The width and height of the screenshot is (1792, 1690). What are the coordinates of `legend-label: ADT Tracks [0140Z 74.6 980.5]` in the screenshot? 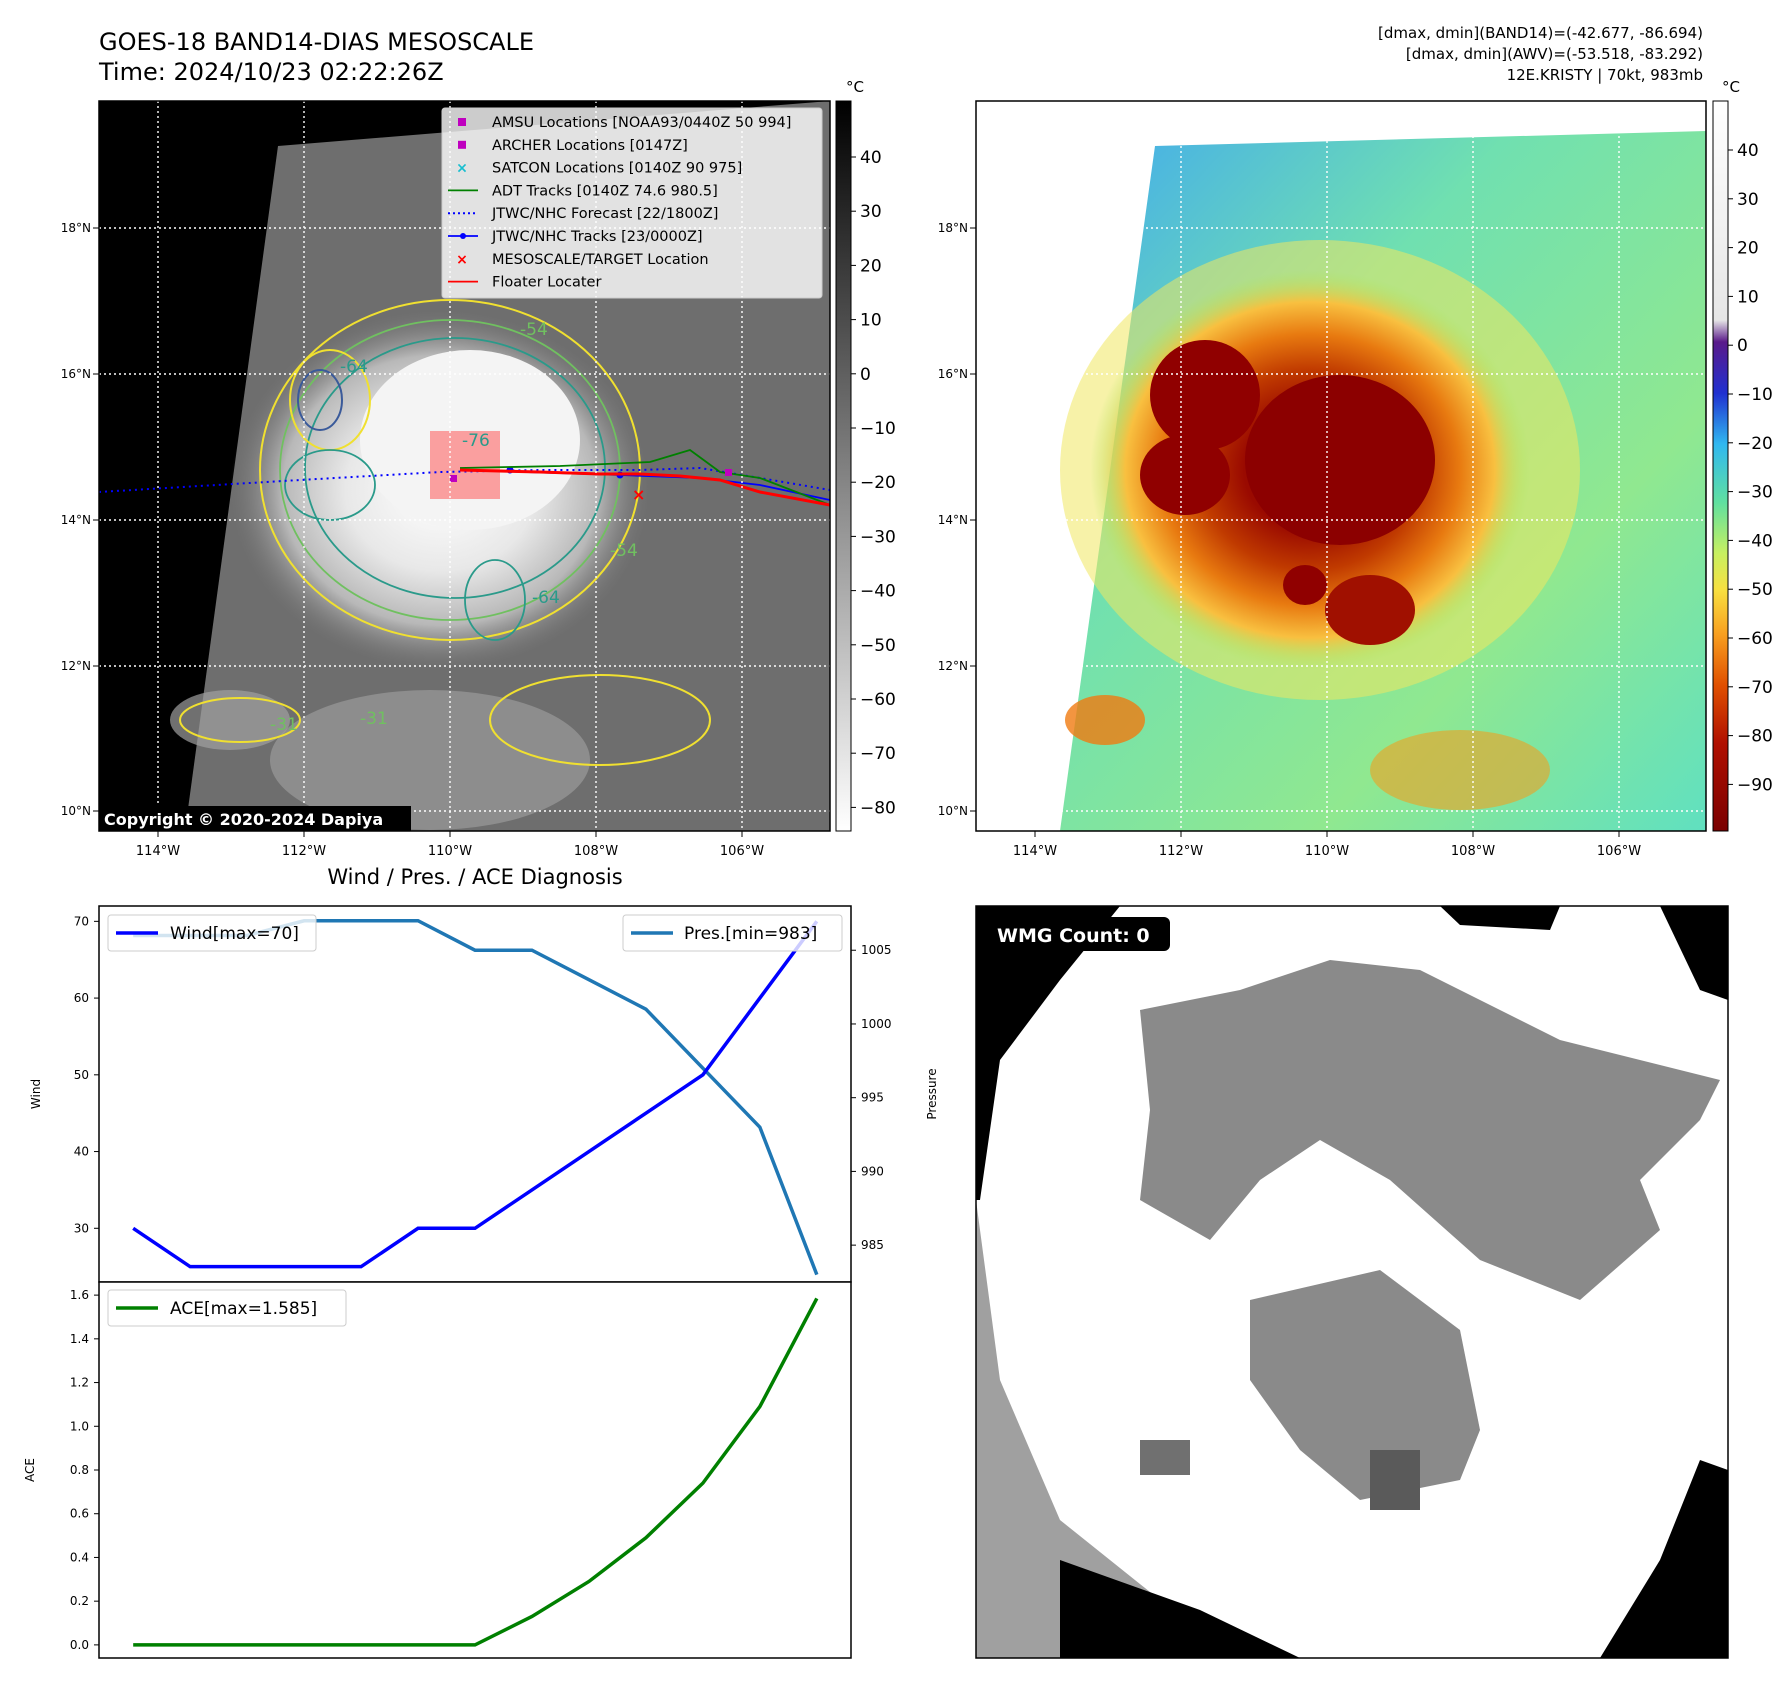 It's located at (605, 191).